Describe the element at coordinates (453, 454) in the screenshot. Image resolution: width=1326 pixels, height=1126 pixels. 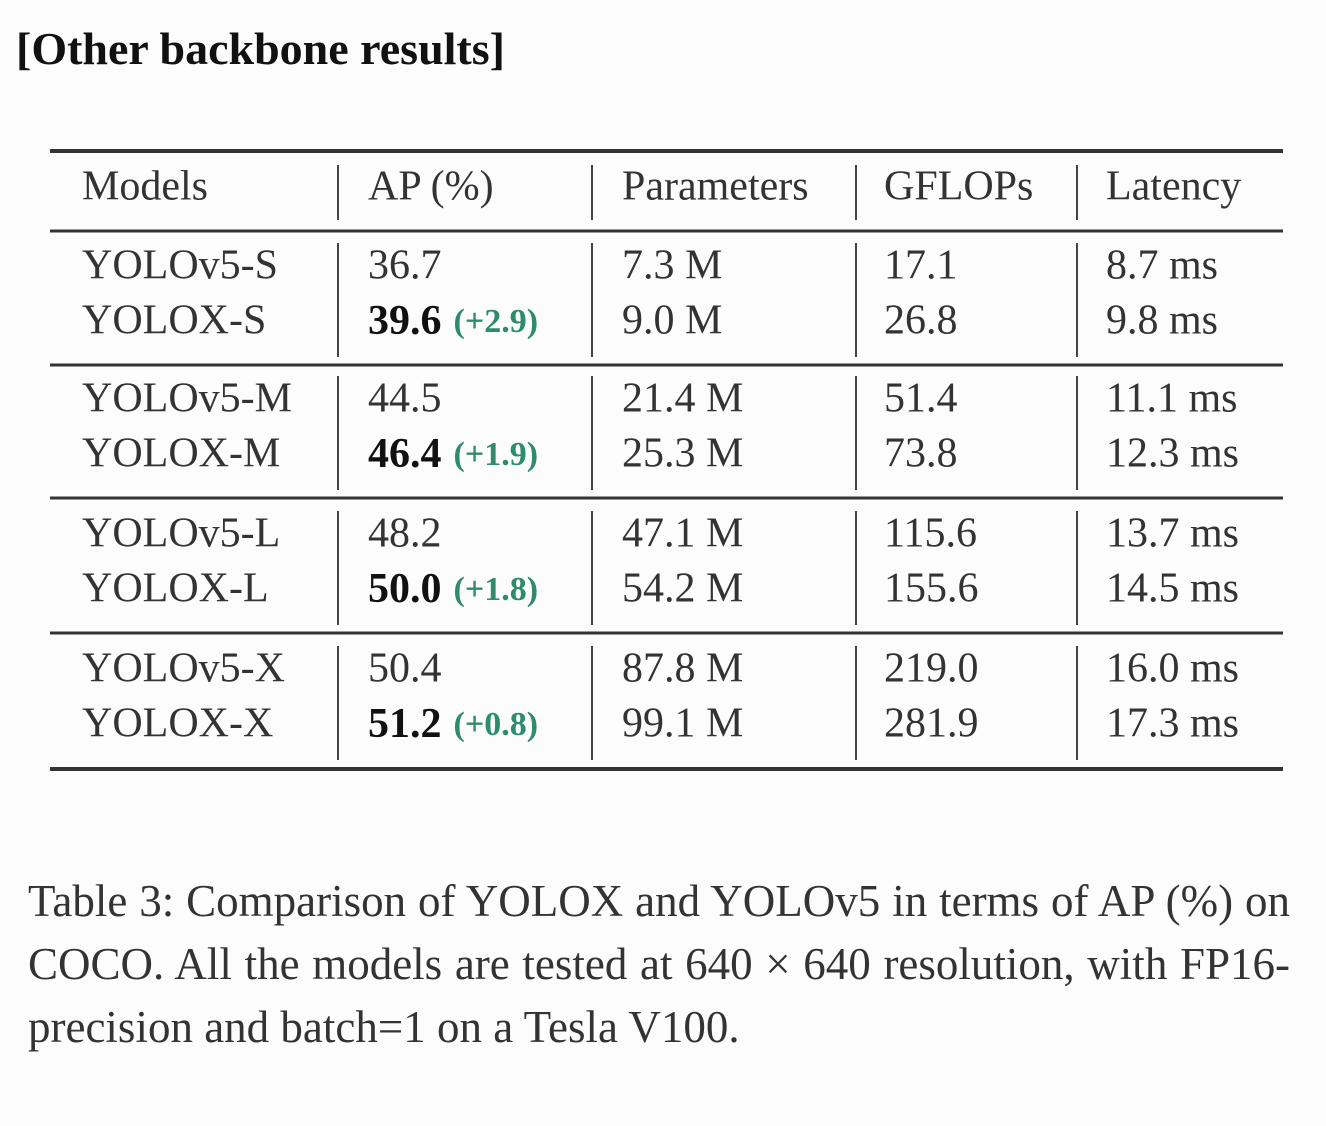
I see `ap-cell: 46.4 (+1.9)` at that location.